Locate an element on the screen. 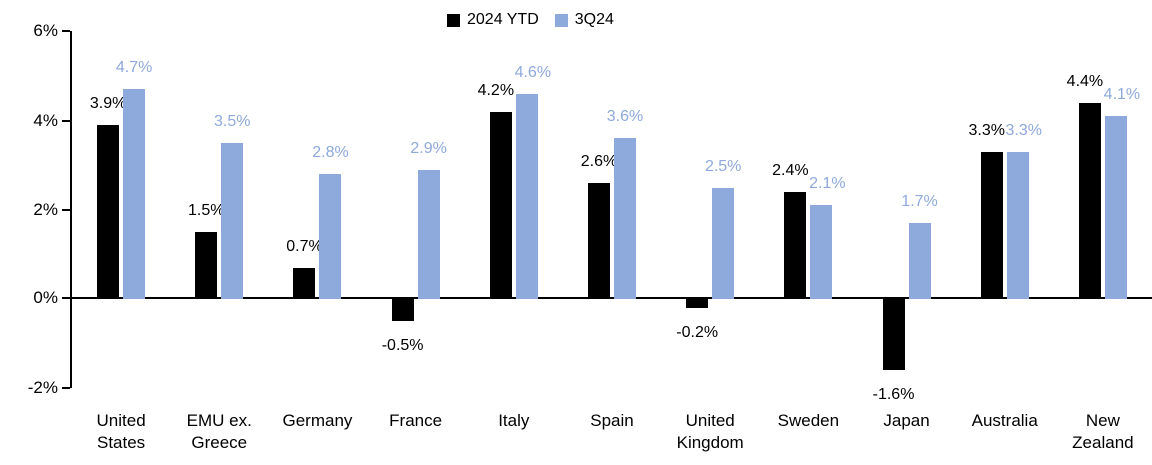 The height and width of the screenshot is (465, 1152). data-label-2024-ytd: -0.2% is located at coordinates (697, 332).